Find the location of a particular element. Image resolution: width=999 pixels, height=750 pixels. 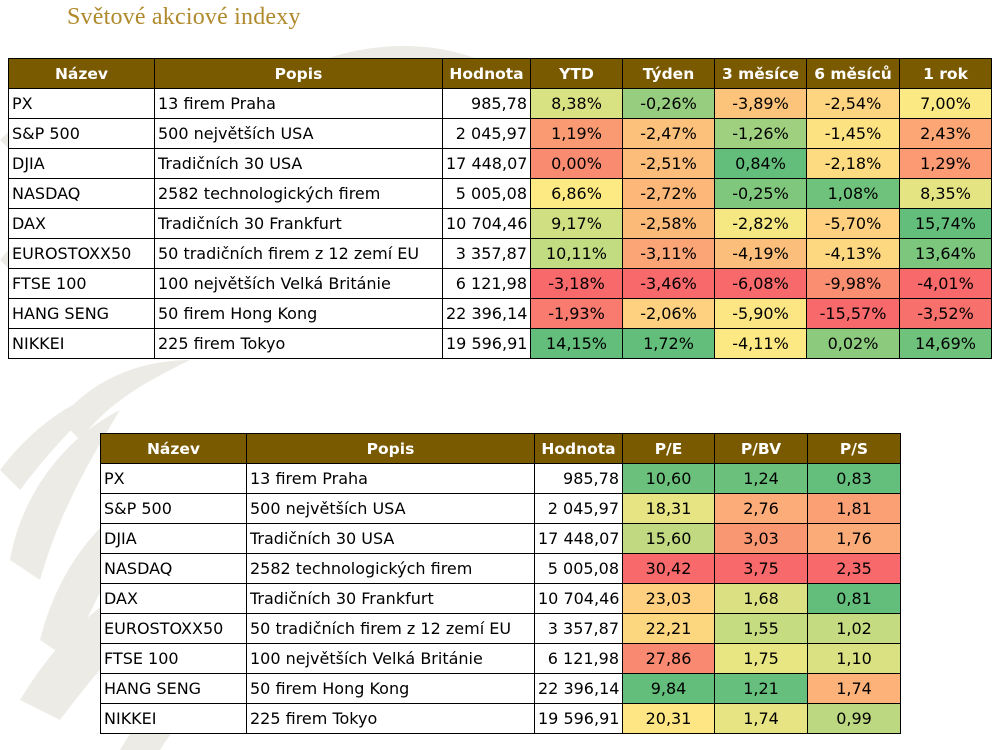

metric-cell: 7,00% is located at coordinates (945, 103).